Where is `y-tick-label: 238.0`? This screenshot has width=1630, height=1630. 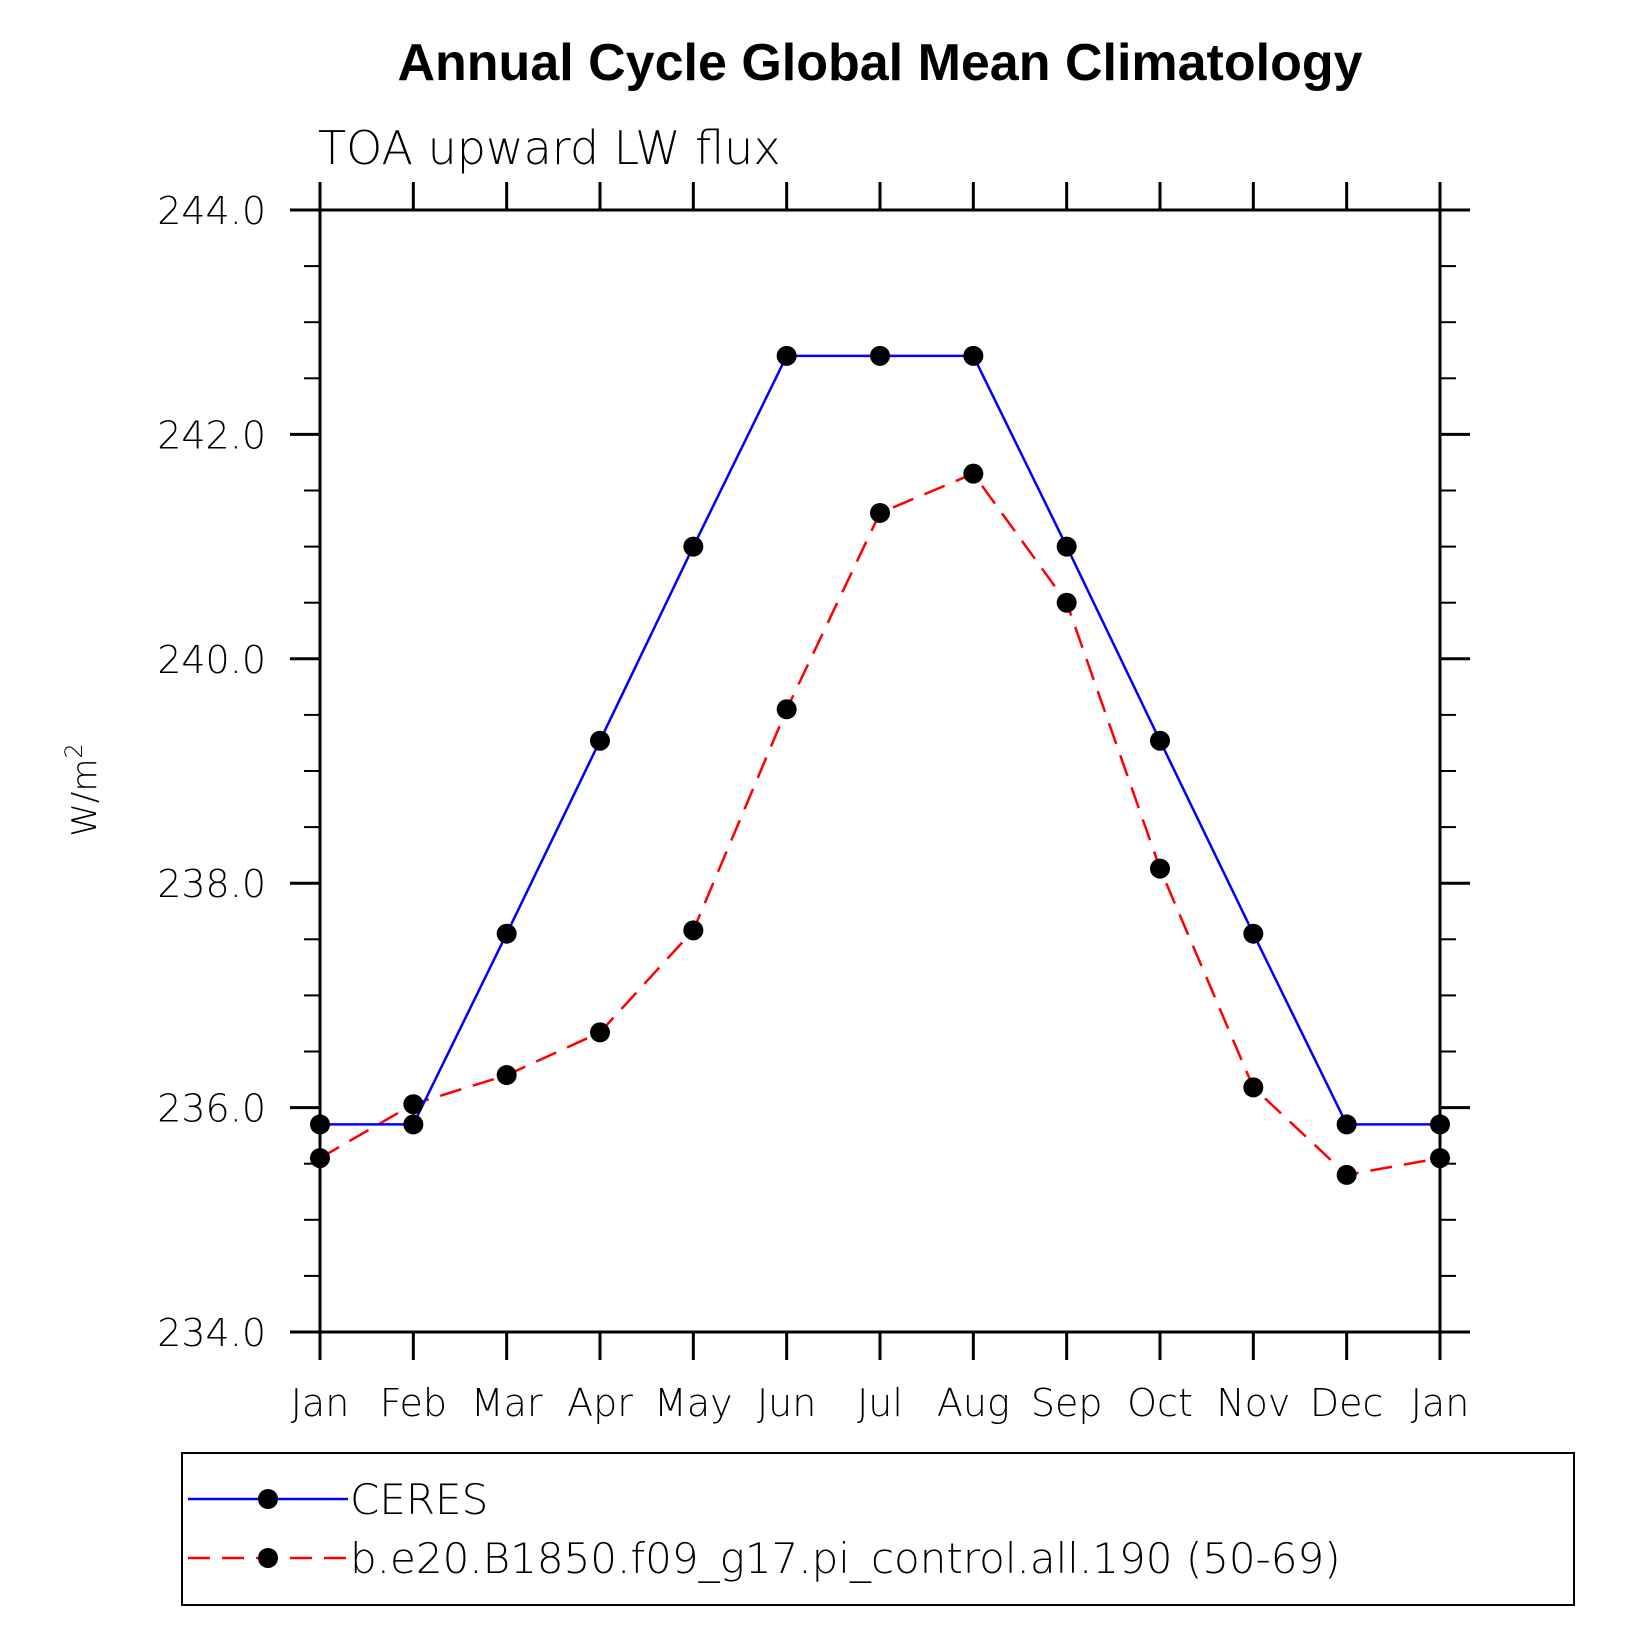
y-tick-label: 238.0 is located at coordinates (211, 884).